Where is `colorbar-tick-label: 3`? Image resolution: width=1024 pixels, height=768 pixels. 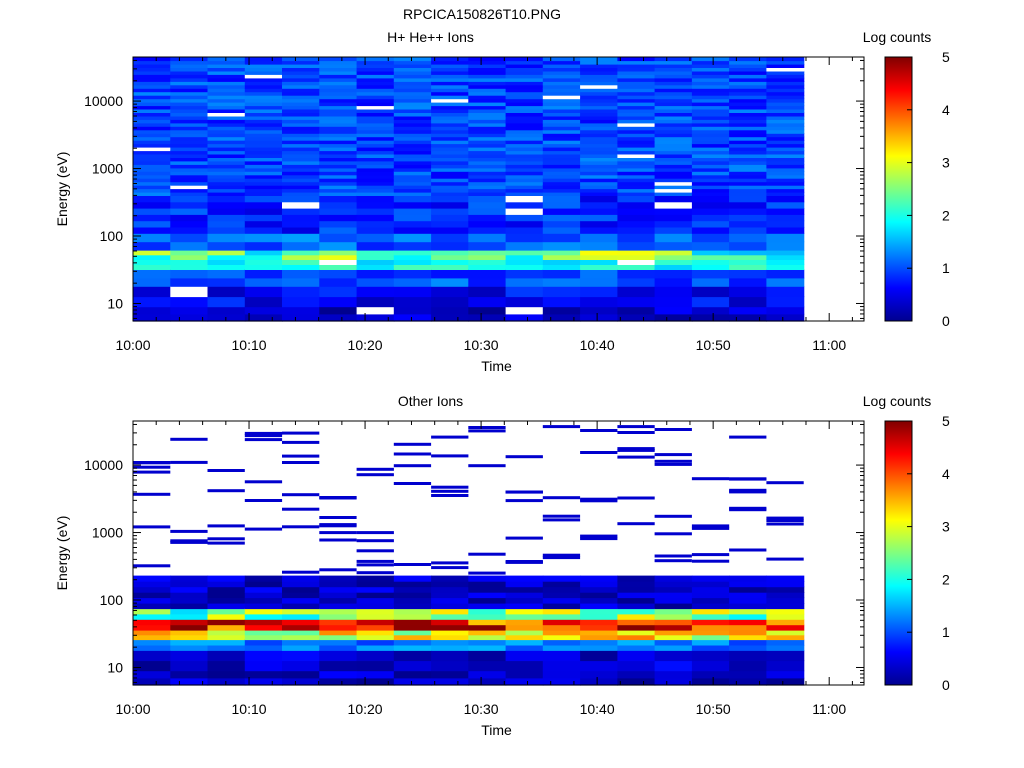 colorbar-tick-label: 3 is located at coordinates (946, 527).